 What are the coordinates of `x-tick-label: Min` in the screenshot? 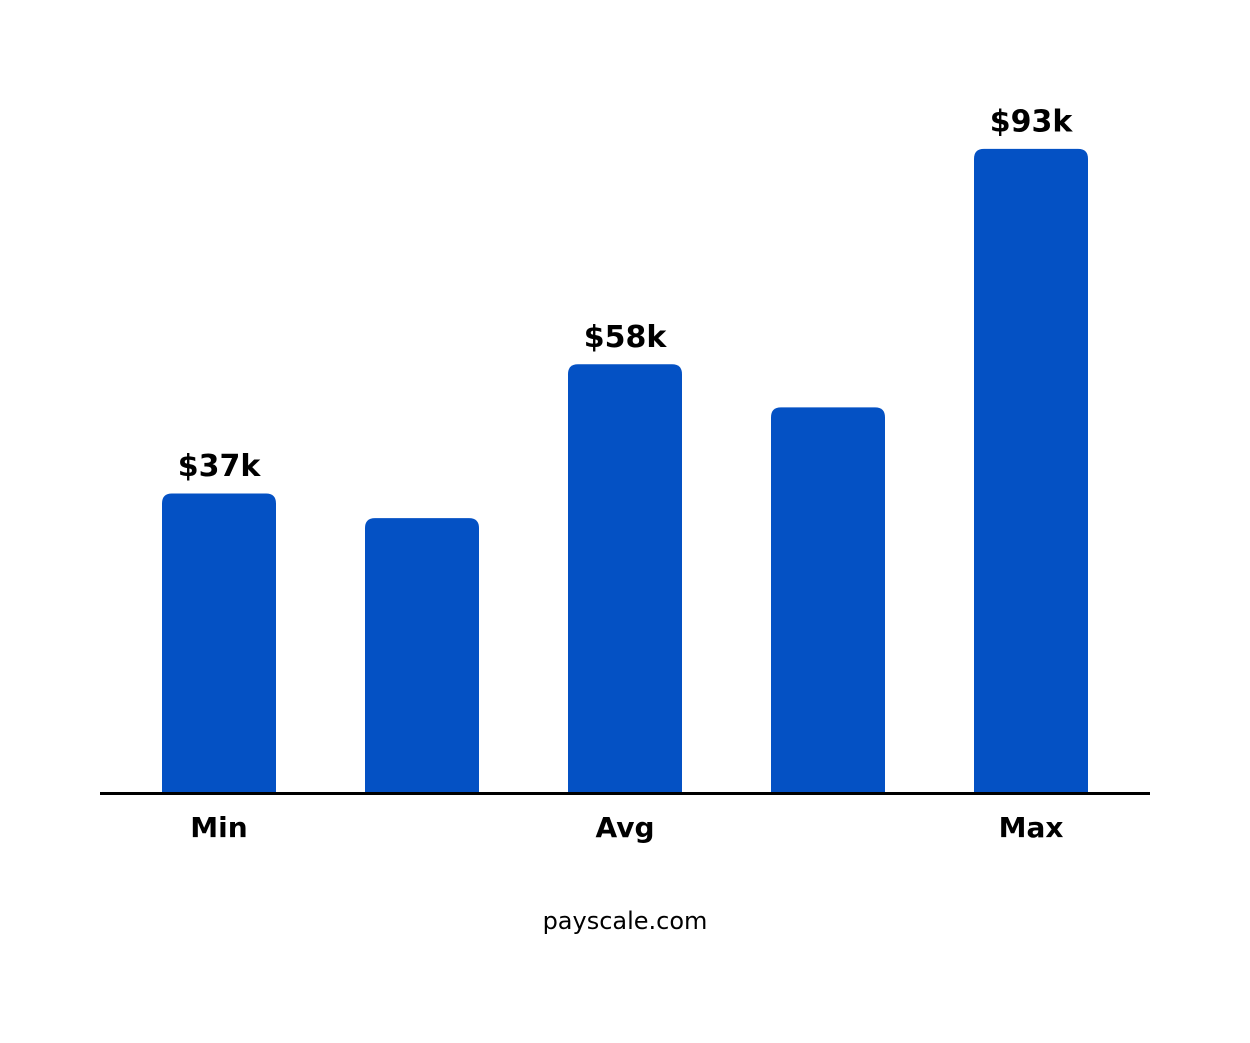 It's located at (218, 827).